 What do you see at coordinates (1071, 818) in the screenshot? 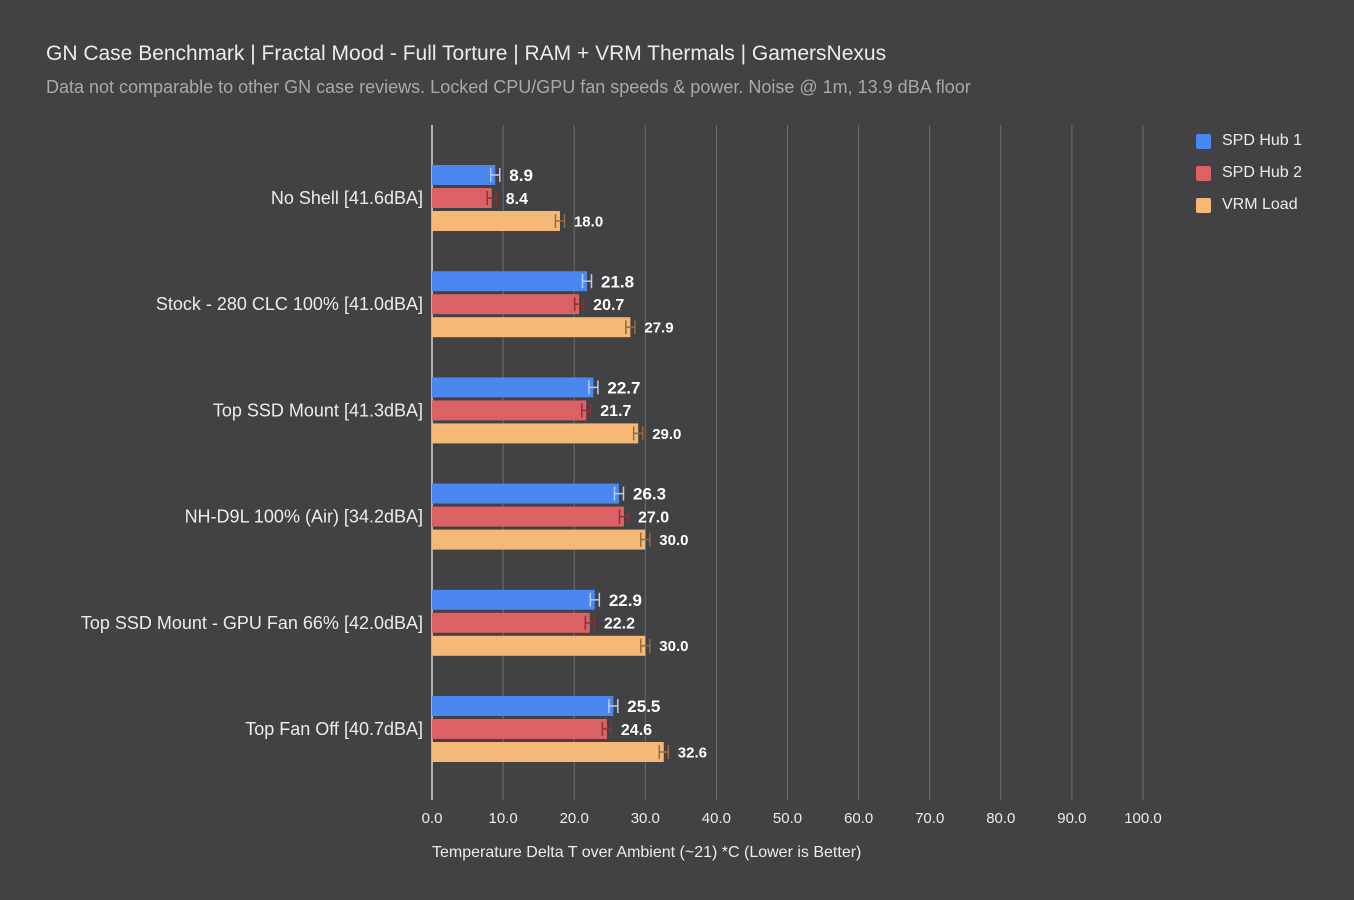
I see `x-tick-label: 90.0` at bounding box center [1071, 818].